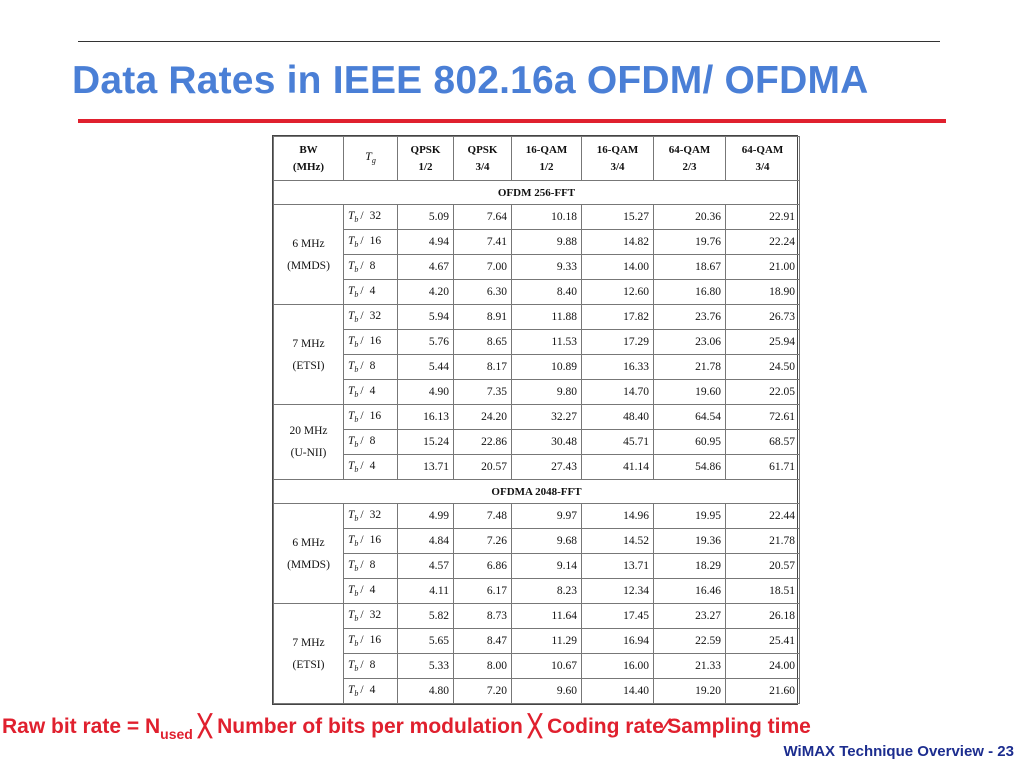  I want to click on header-bw-unit: (MHz), so click(308, 166).